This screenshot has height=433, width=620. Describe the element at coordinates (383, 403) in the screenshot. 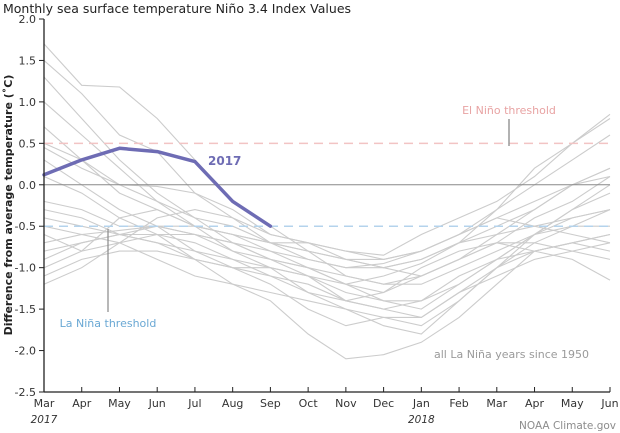

I see `x-tick-label: Dec` at that location.